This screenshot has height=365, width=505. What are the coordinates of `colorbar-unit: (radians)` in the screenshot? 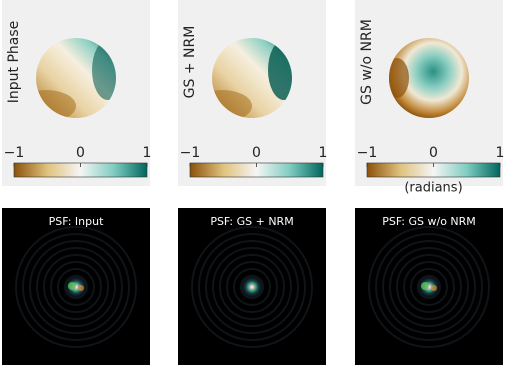 It's located at (433, 188).